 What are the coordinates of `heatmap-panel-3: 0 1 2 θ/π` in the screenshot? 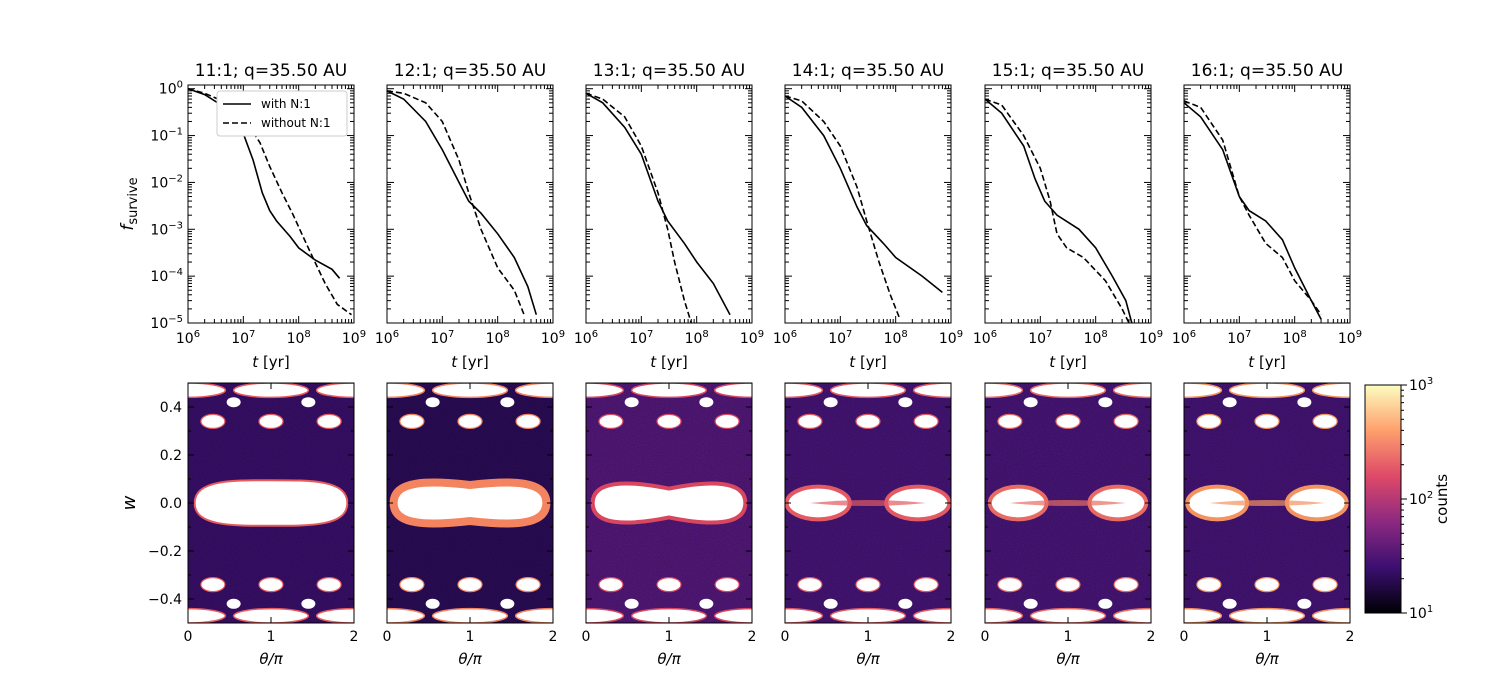 It's located at (669, 525).